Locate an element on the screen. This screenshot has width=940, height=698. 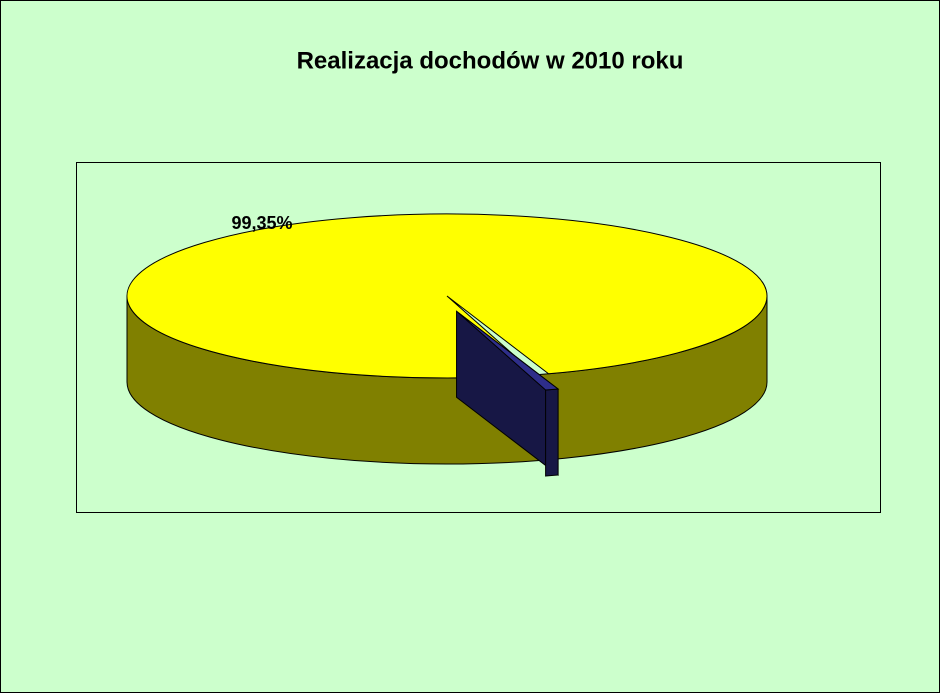
pie-side is located at coordinates (552, 432).